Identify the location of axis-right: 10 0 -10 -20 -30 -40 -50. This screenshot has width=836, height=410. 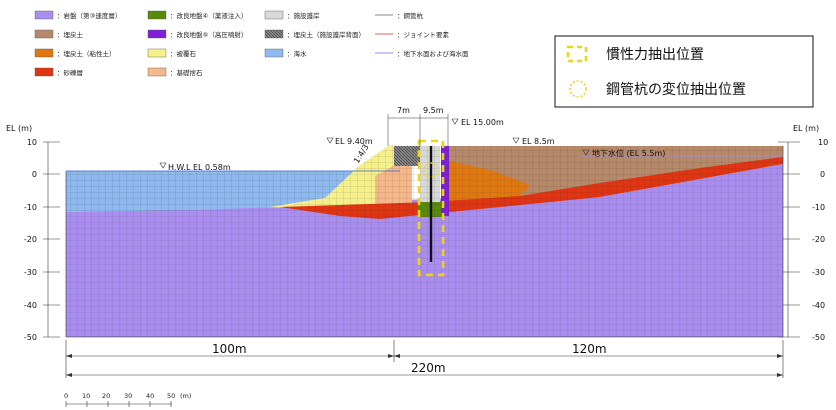
(803, 240).